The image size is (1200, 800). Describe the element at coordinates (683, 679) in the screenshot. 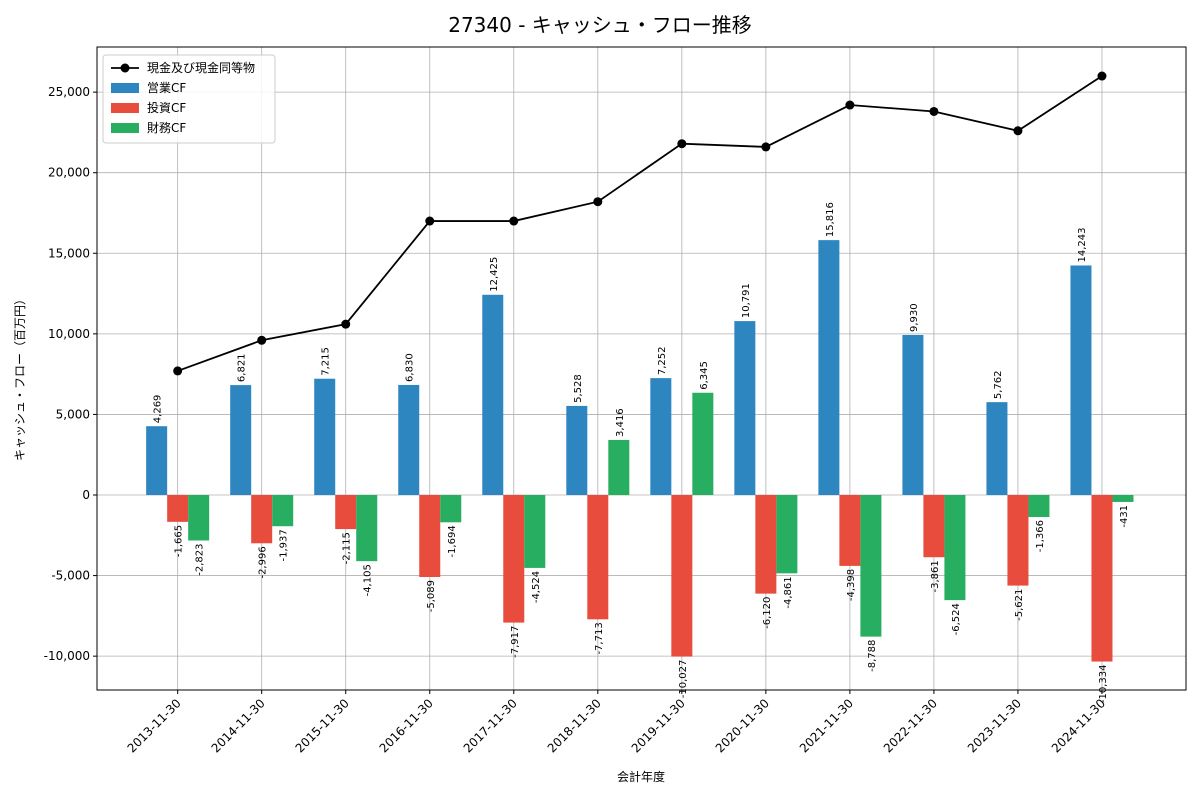

I see `data-label: -10,027` at that location.